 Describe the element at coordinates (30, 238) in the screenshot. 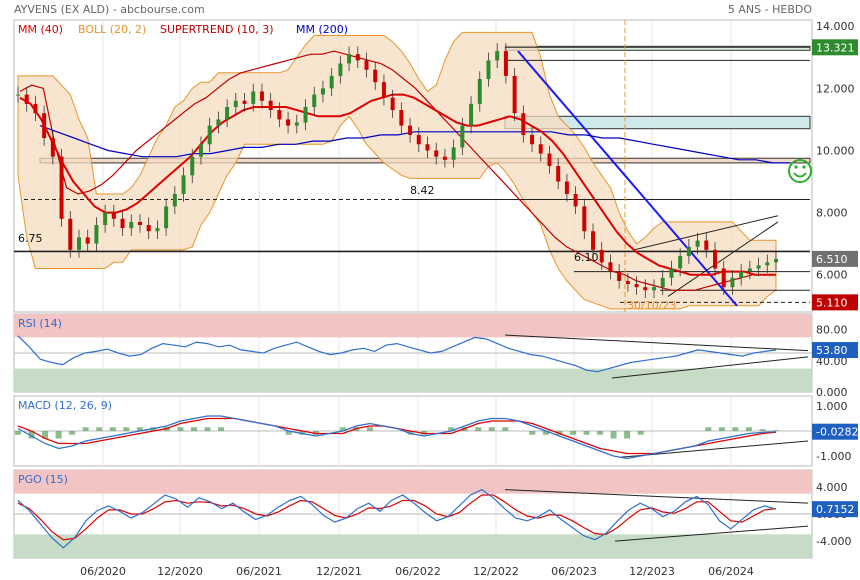

I see `annotation-675: 6.75` at that location.